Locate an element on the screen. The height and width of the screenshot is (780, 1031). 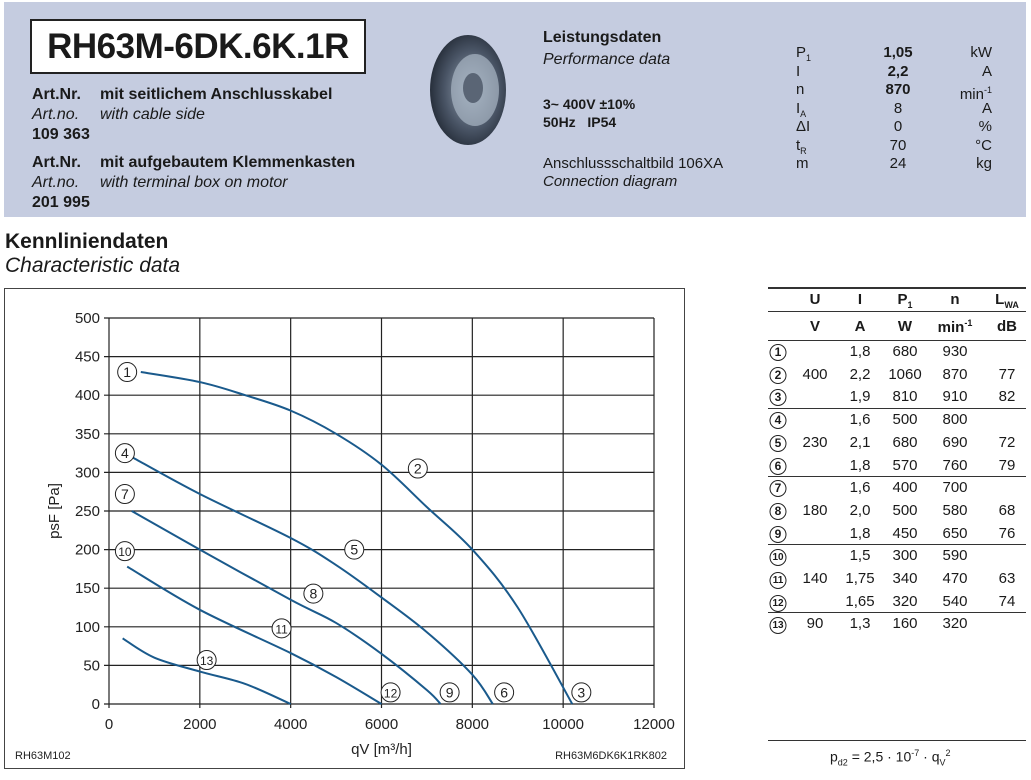
row-marker-label: 1 is located at coordinates (778, 352).